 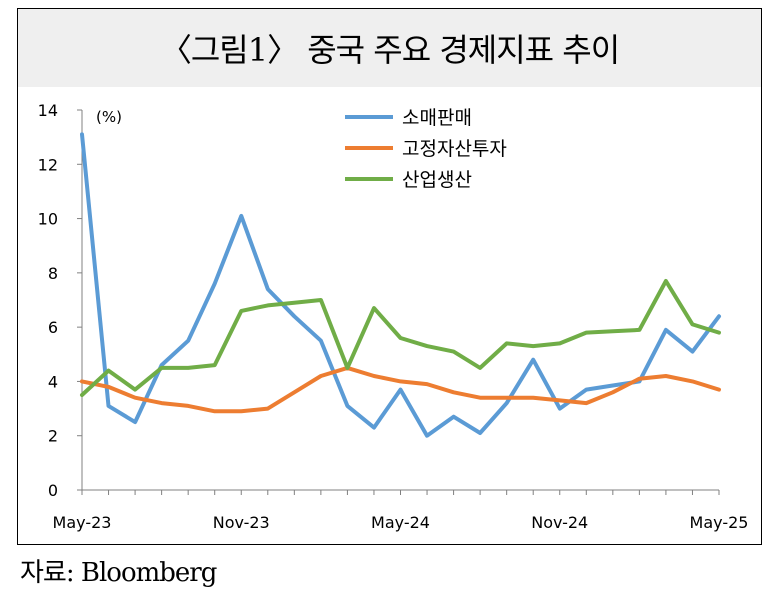 What do you see at coordinates (559, 522) in the screenshot?
I see `x-tick-label: Nov-24` at bounding box center [559, 522].